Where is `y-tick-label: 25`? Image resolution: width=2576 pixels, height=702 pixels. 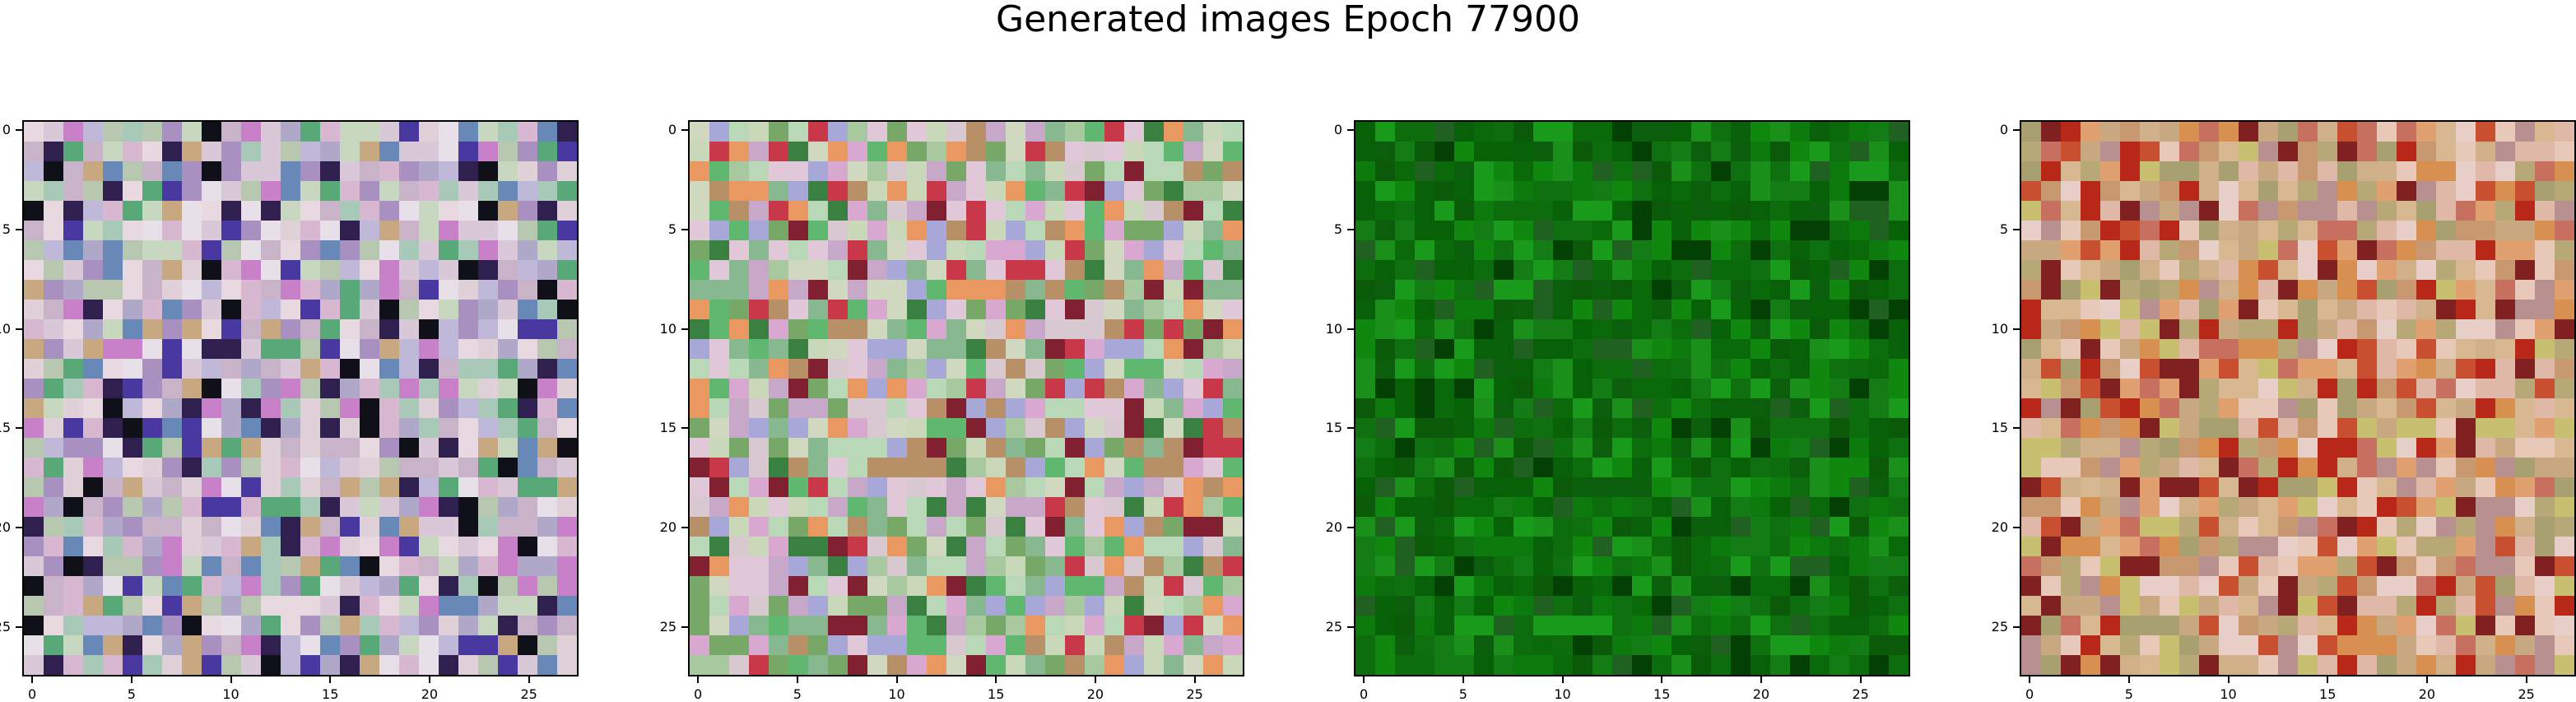 y-tick-label: 25 is located at coordinates (5, 627).